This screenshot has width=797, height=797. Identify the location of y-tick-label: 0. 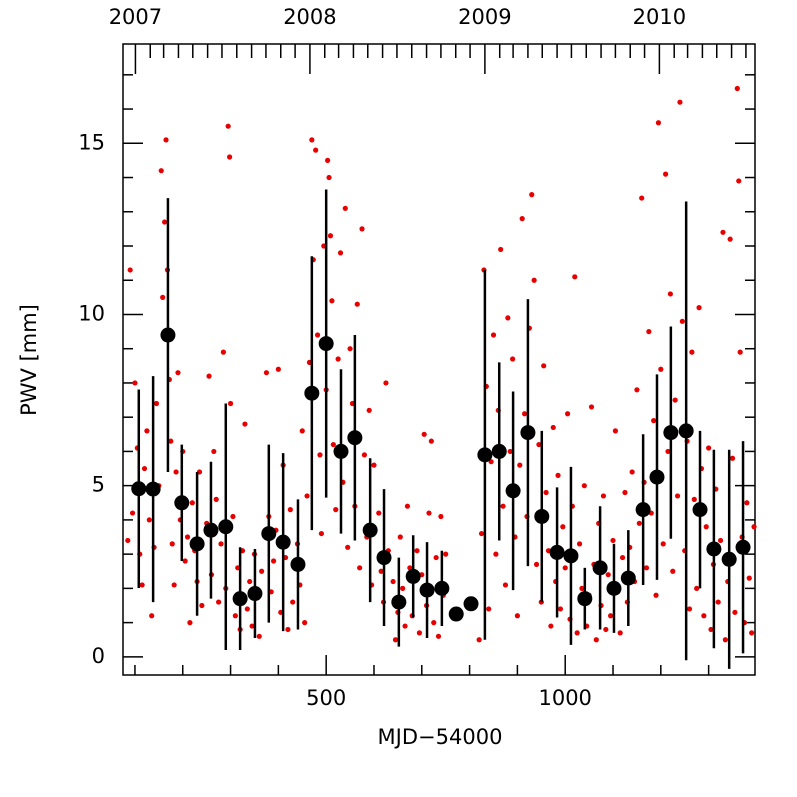
(98, 656).